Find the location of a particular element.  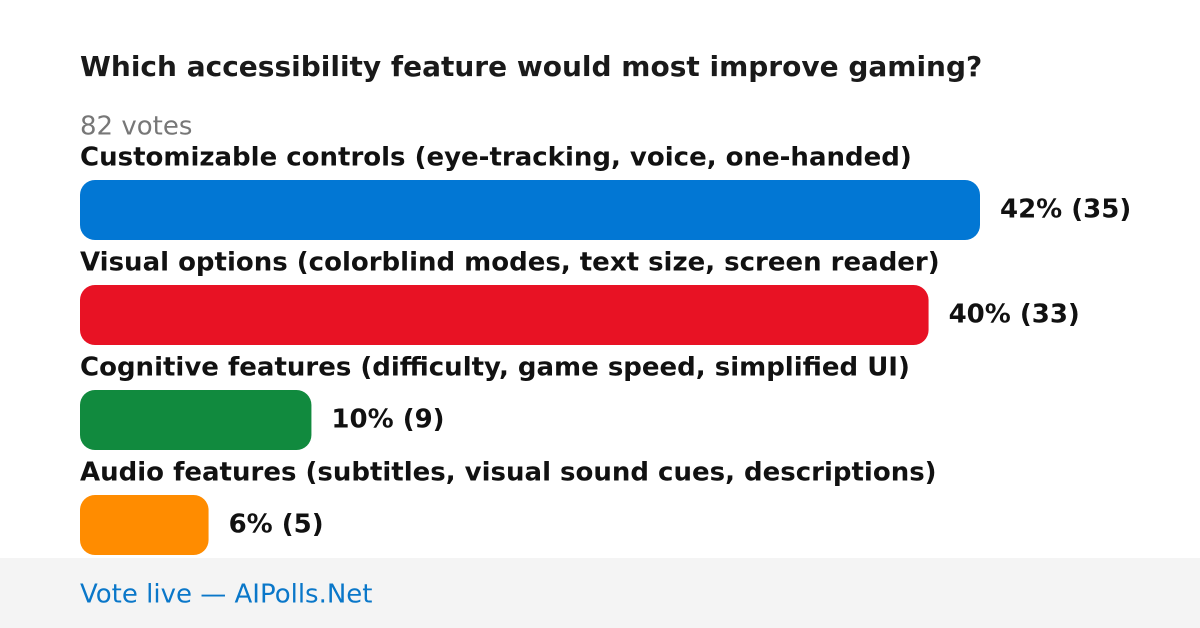

result-label: 40% (33) is located at coordinates (1014, 315).